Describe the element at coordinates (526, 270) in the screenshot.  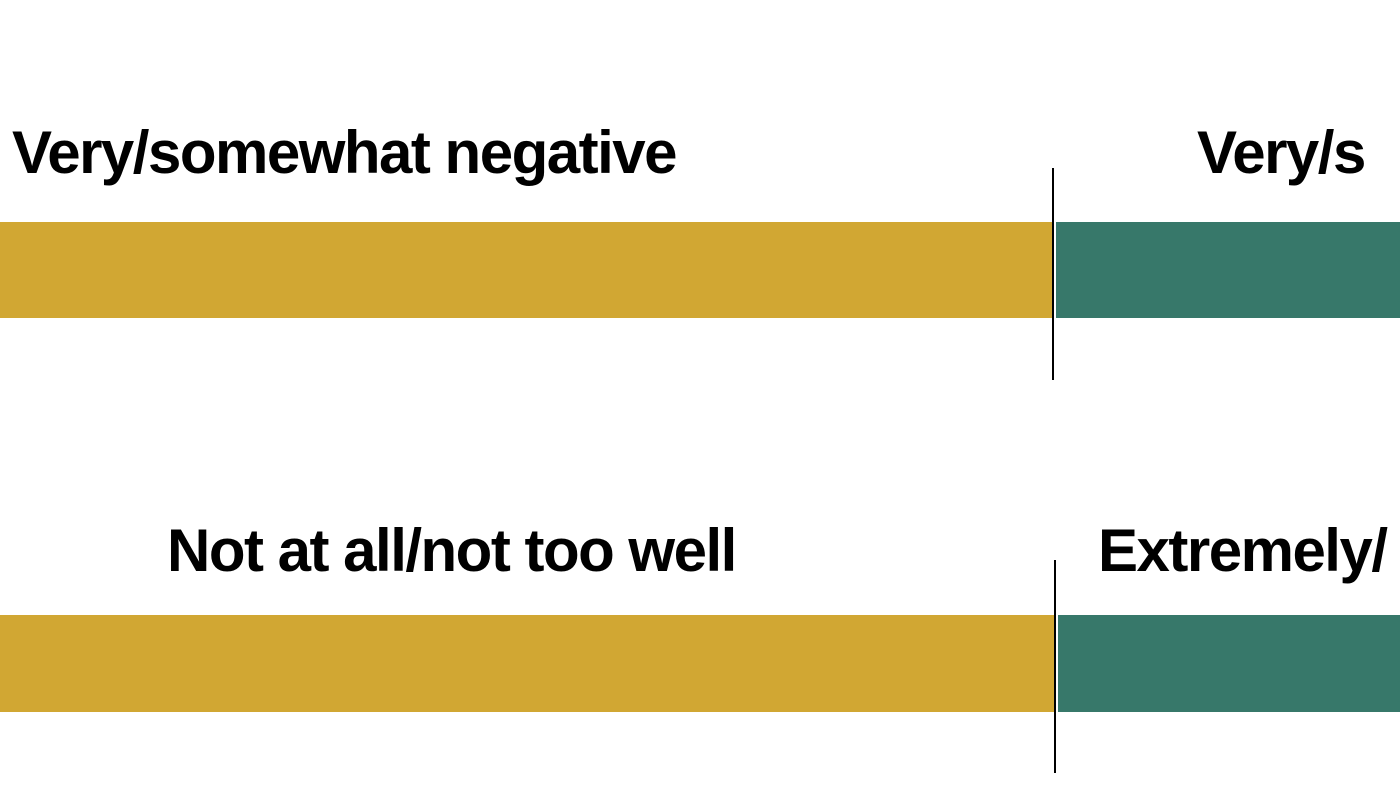
I see `row1-negative-bar` at that location.